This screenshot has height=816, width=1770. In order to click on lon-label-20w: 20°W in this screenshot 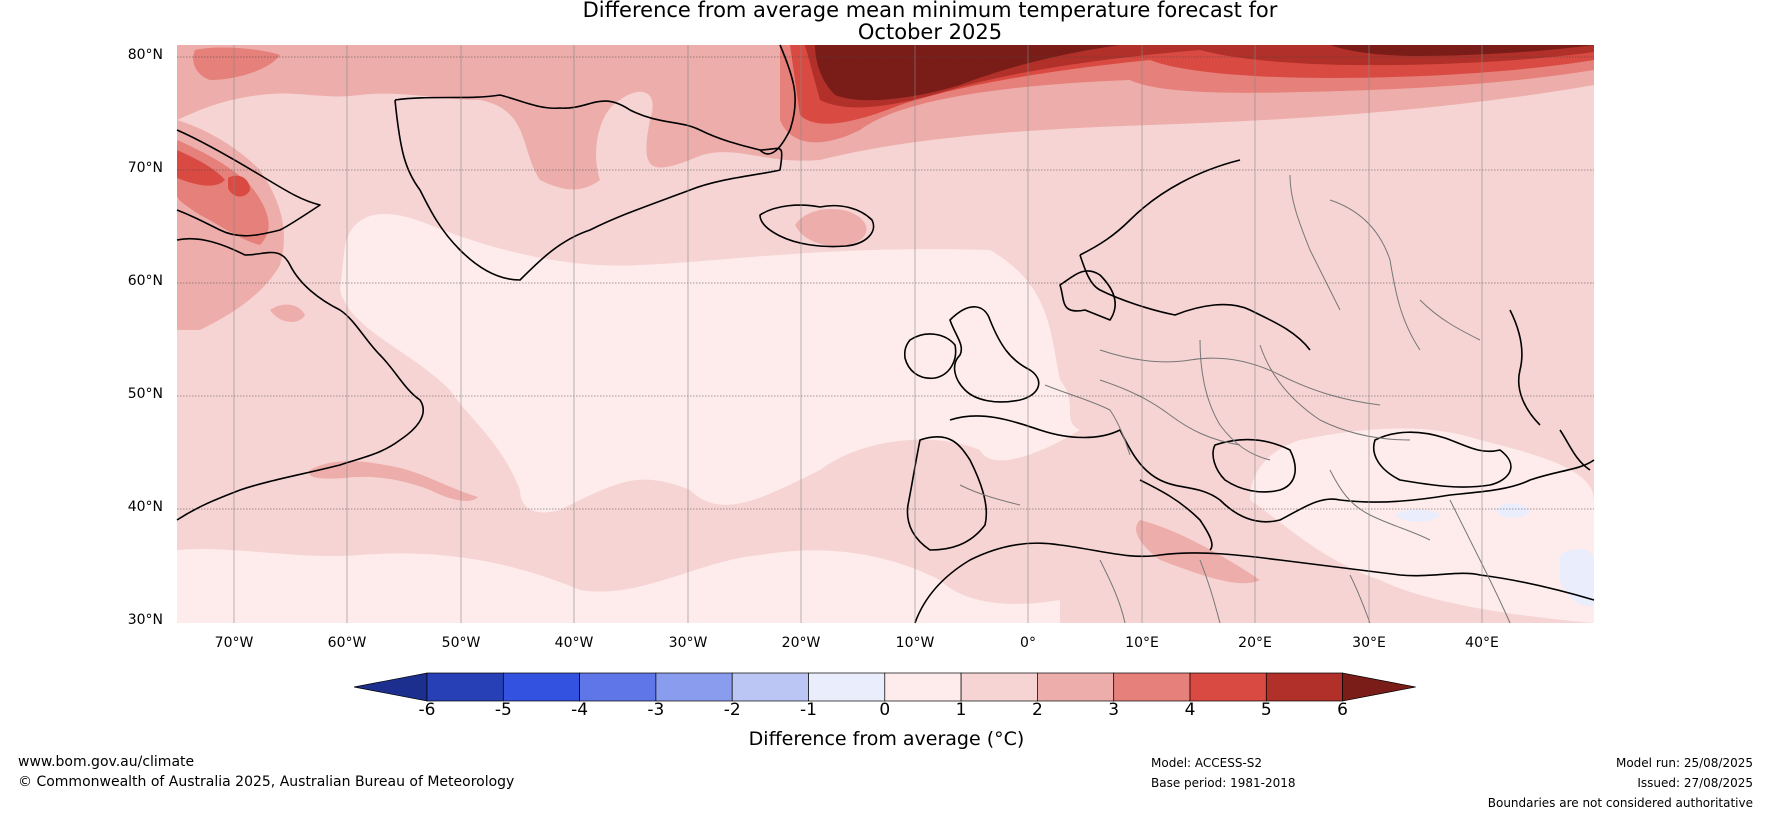, I will do `click(801, 643)`.